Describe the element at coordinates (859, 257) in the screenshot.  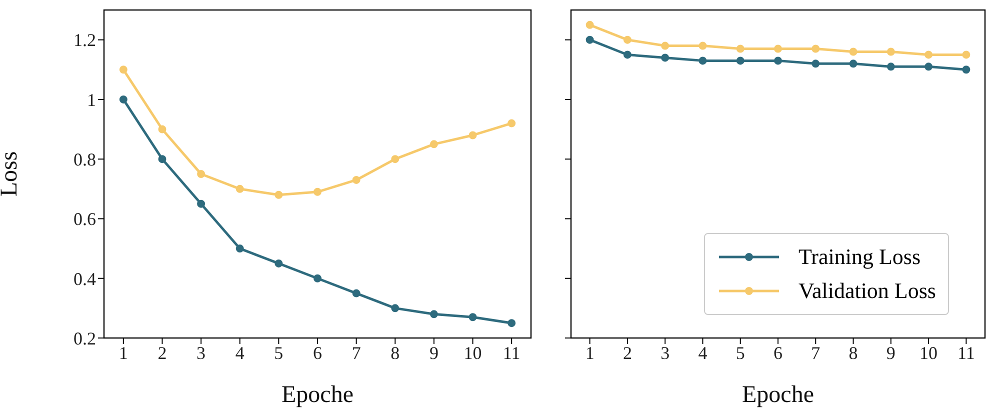
I see `legend-label: Training Loss` at that location.